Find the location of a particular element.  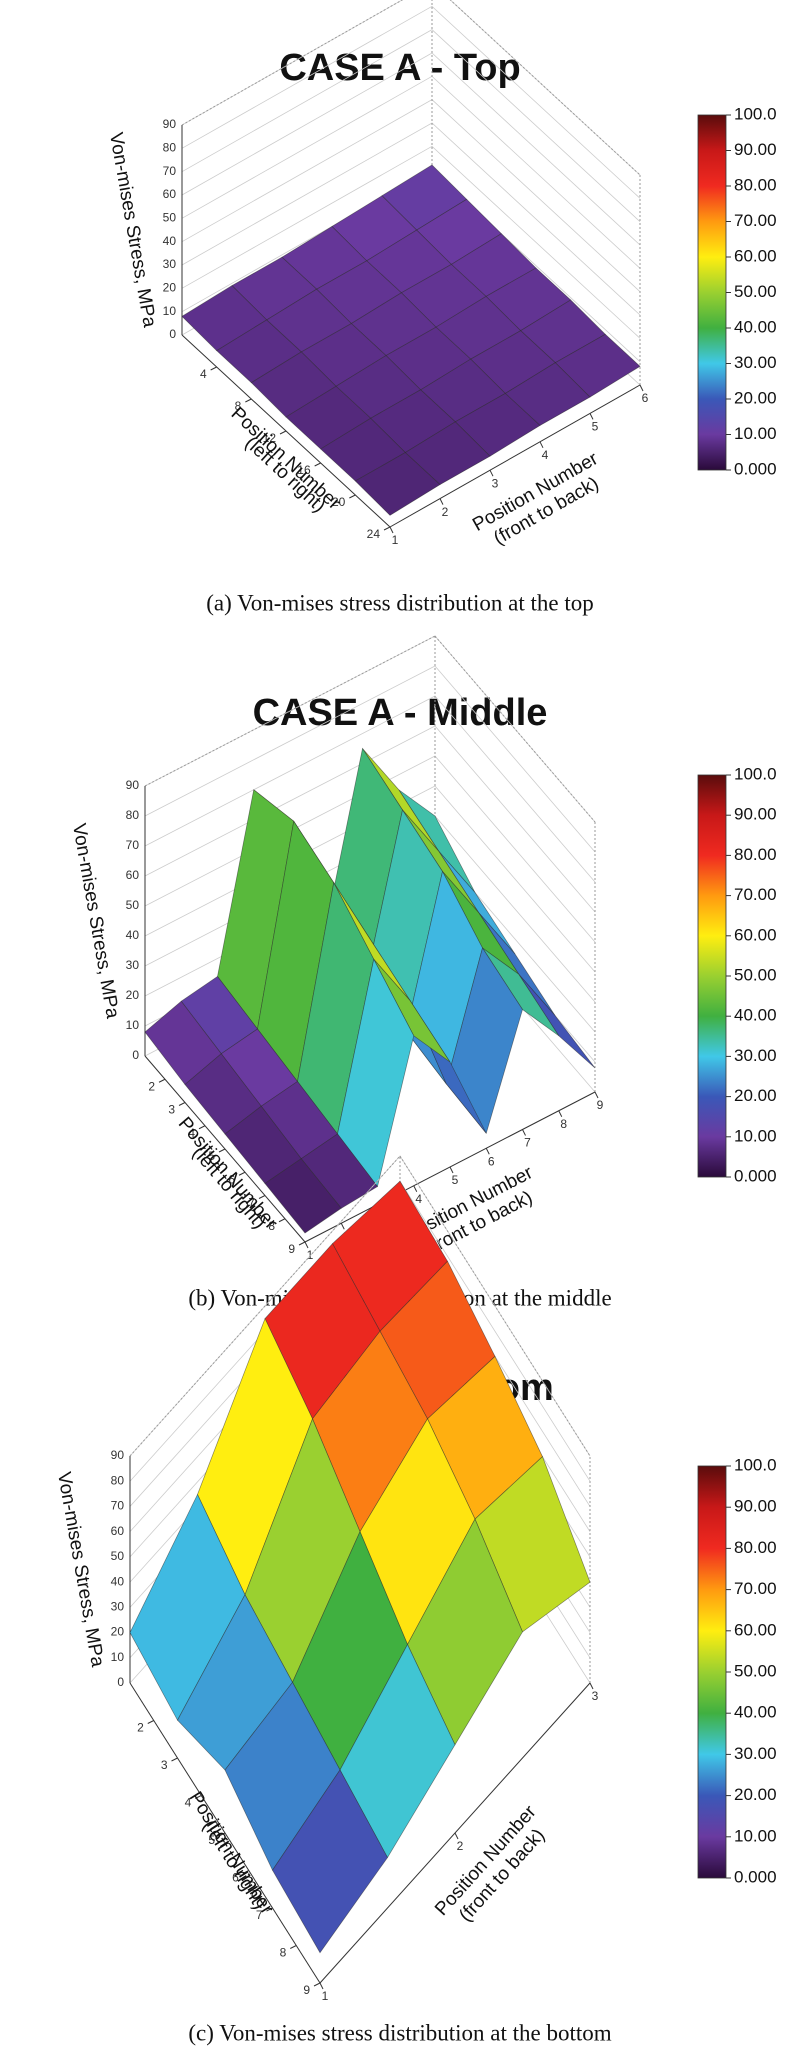

colorbar-label: 100.0 is located at coordinates (755, 773).